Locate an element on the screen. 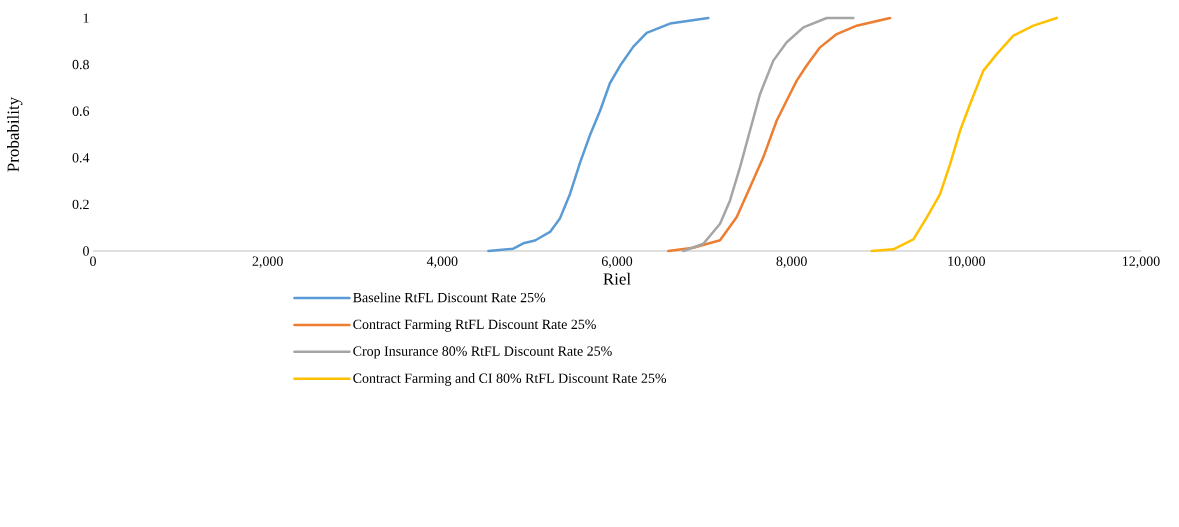  x-tick-label: 12,000 is located at coordinates (1141, 262).